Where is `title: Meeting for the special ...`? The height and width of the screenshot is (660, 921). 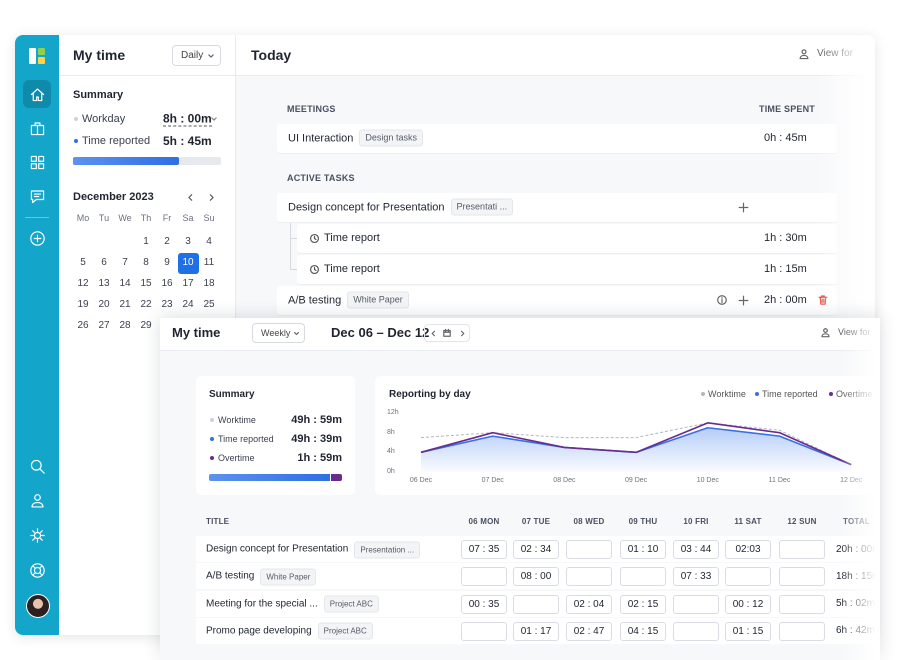 title: Meeting for the special ... is located at coordinates (262, 604).